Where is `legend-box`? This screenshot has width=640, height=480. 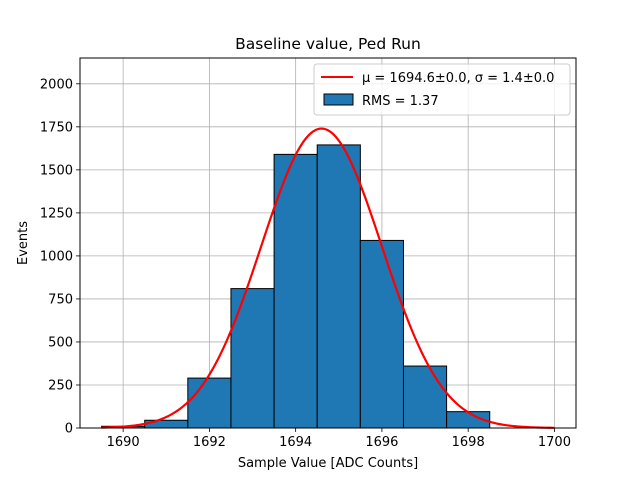 legend-box is located at coordinates (442, 89).